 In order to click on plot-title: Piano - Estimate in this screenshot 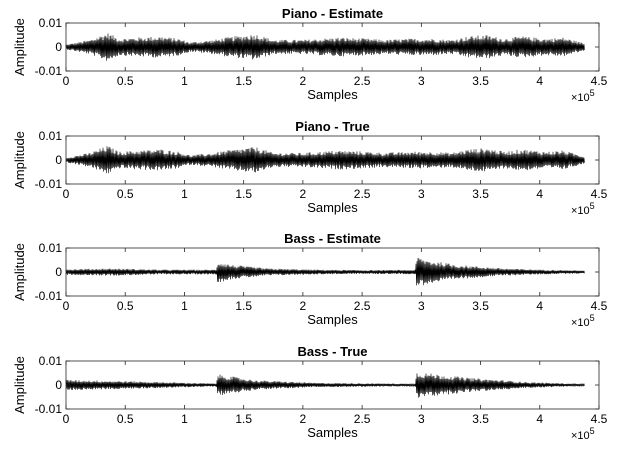, I will do `click(332, 13)`.